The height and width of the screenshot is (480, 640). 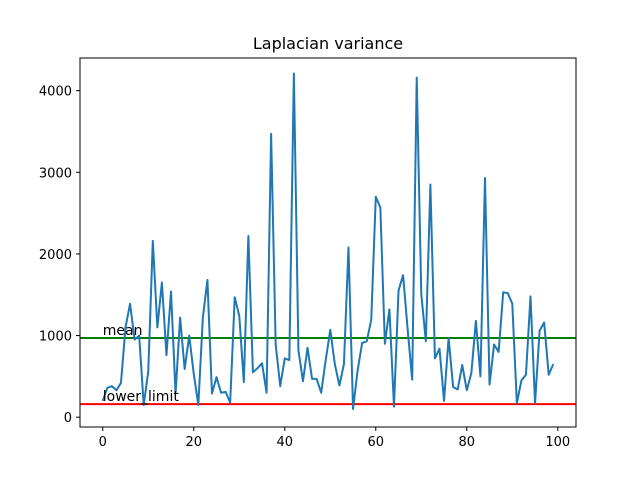 What do you see at coordinates (467, 442) in the screenshot?
I see `x-tick-label: 80` at bounding box center [467, 442].